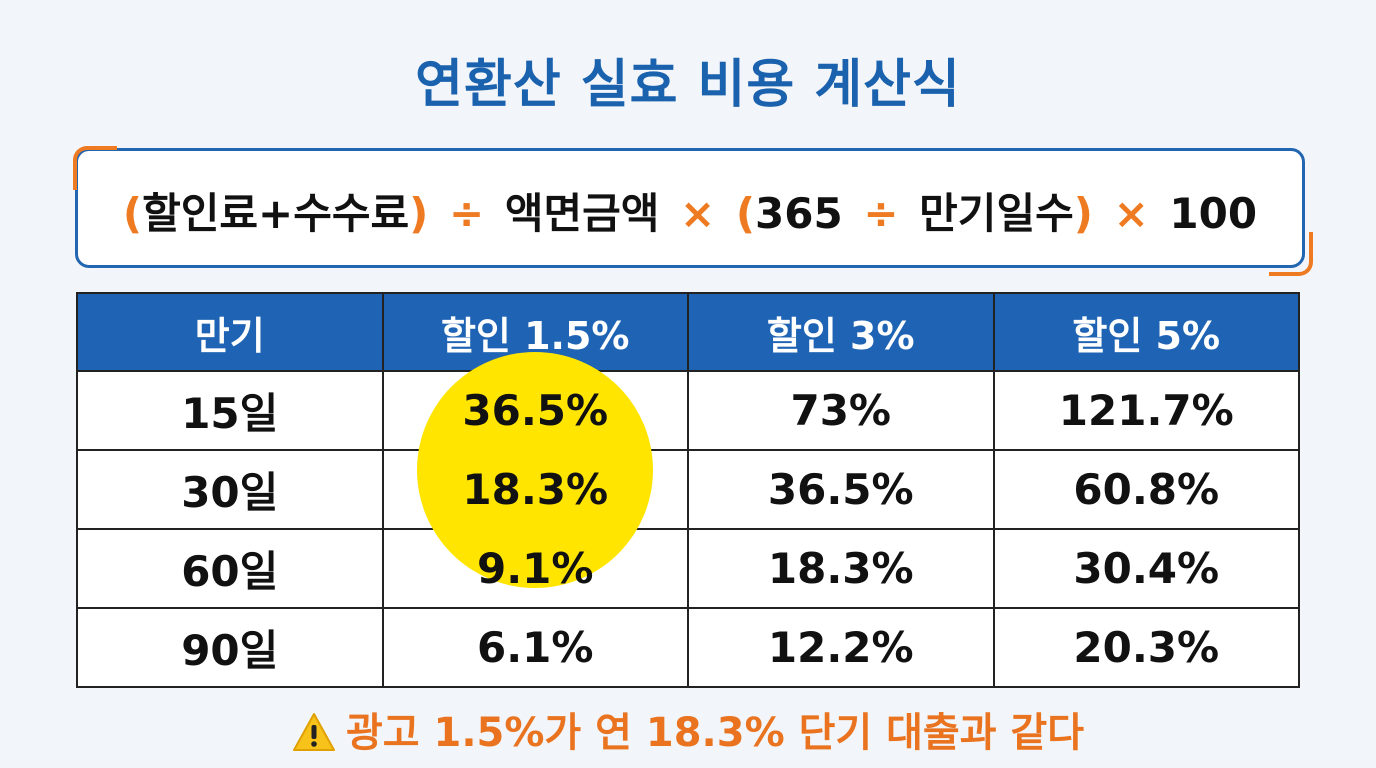 This screenshot has height=768, width=1376. What do you see at coordinates (1213, 213) in the screenshot?
I see `formula-term: 100` at bounding box center [1213, 213].